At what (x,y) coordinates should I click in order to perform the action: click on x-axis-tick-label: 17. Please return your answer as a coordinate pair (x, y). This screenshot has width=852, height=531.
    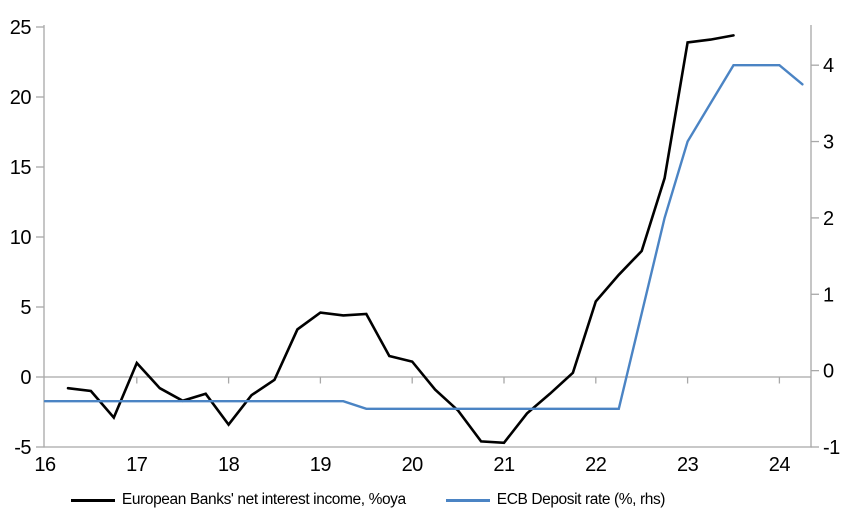
    Looking at the image, I should click on (137, 465).